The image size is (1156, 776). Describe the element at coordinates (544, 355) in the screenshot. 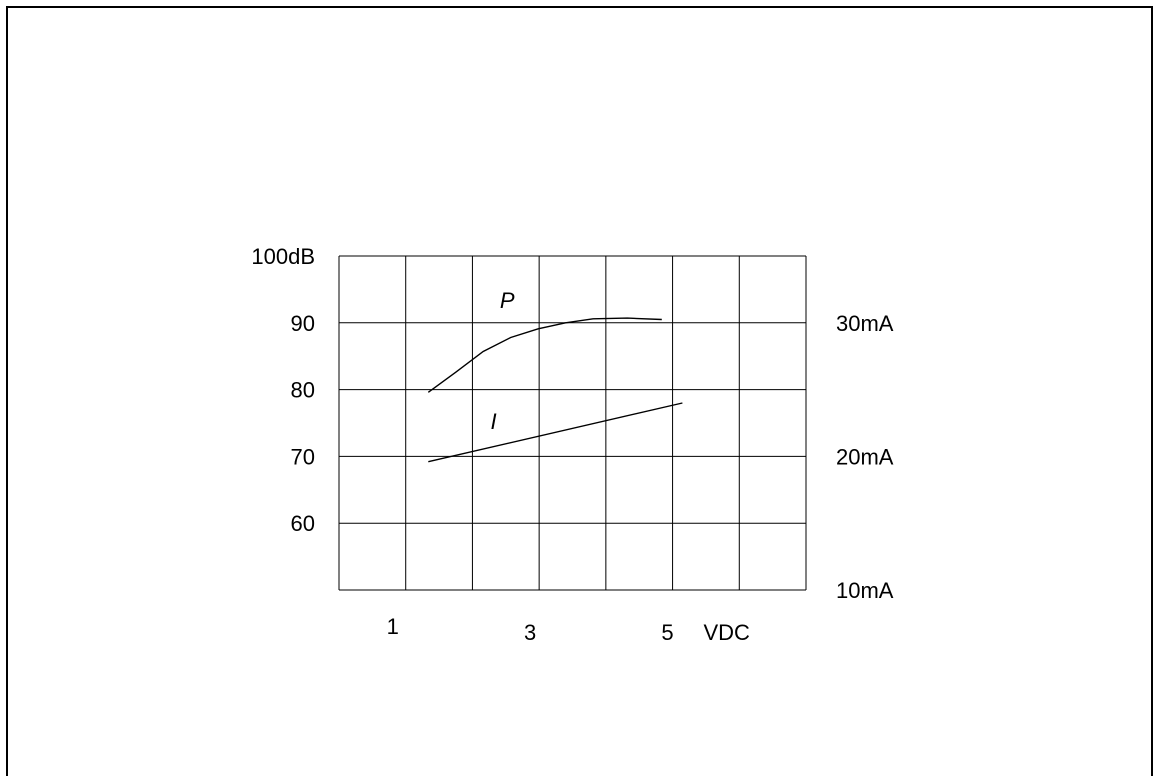

I see `series-line-p` at that location.